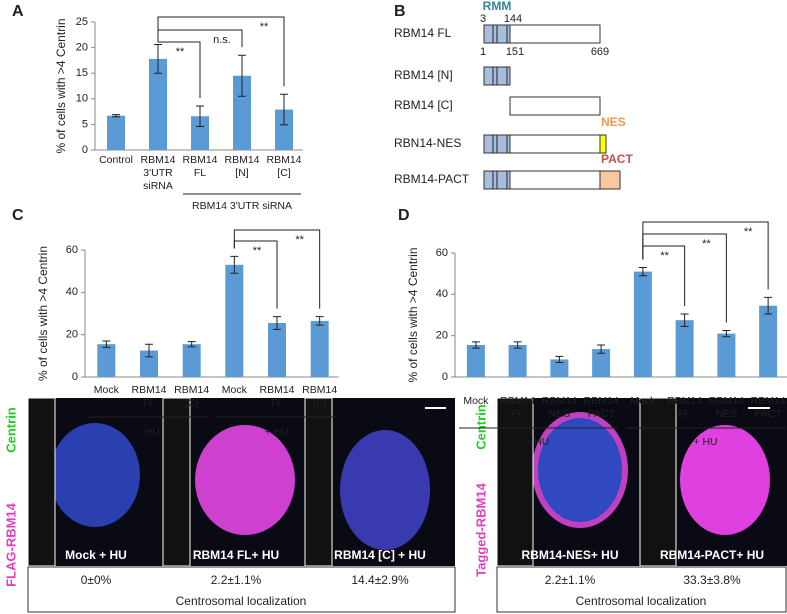 The image size is (787, 614). What do you see at coordinates (96, 555) in the screenshot?
I see `image-label: Mock + HU` at bounding box center [96, 555].